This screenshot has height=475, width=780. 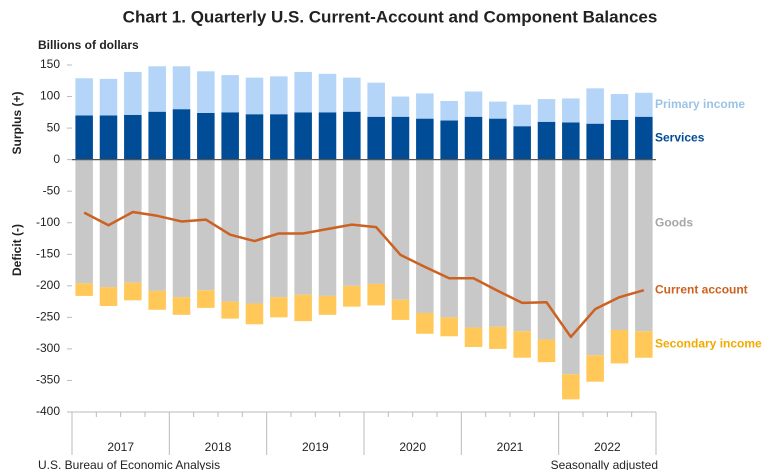 I want to click on series-label: Current account, so click(x=701, y=289).